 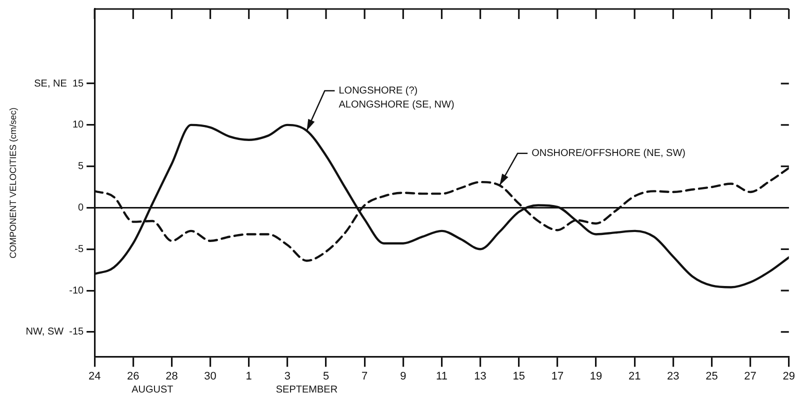 I want to click on x-tick-label: 19, so click(x=596, y=376).